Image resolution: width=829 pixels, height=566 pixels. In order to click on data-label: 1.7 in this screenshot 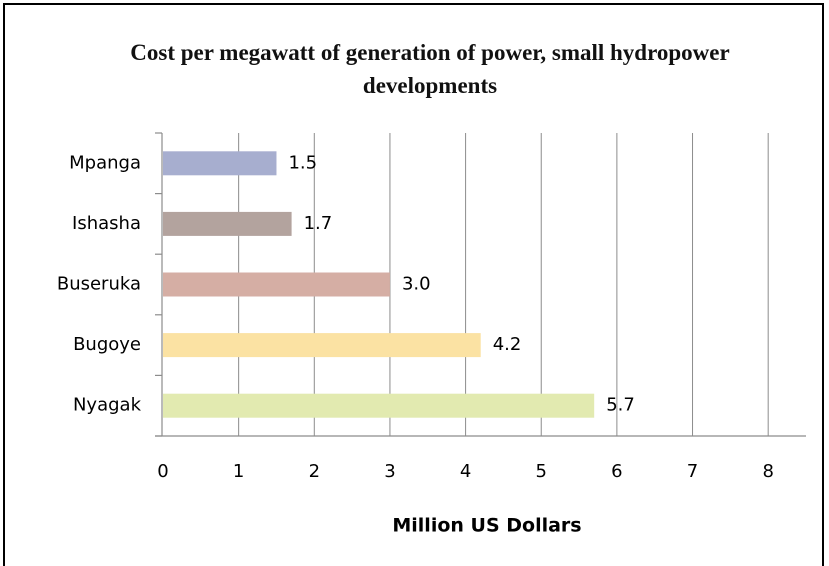, I will do `click(318, 223)`.